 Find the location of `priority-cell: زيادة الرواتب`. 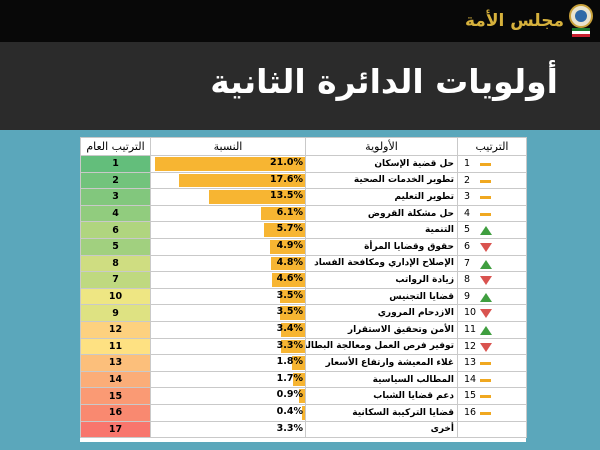

priority-cell: زيادة الرواتب is located at coordinates (381, 280).